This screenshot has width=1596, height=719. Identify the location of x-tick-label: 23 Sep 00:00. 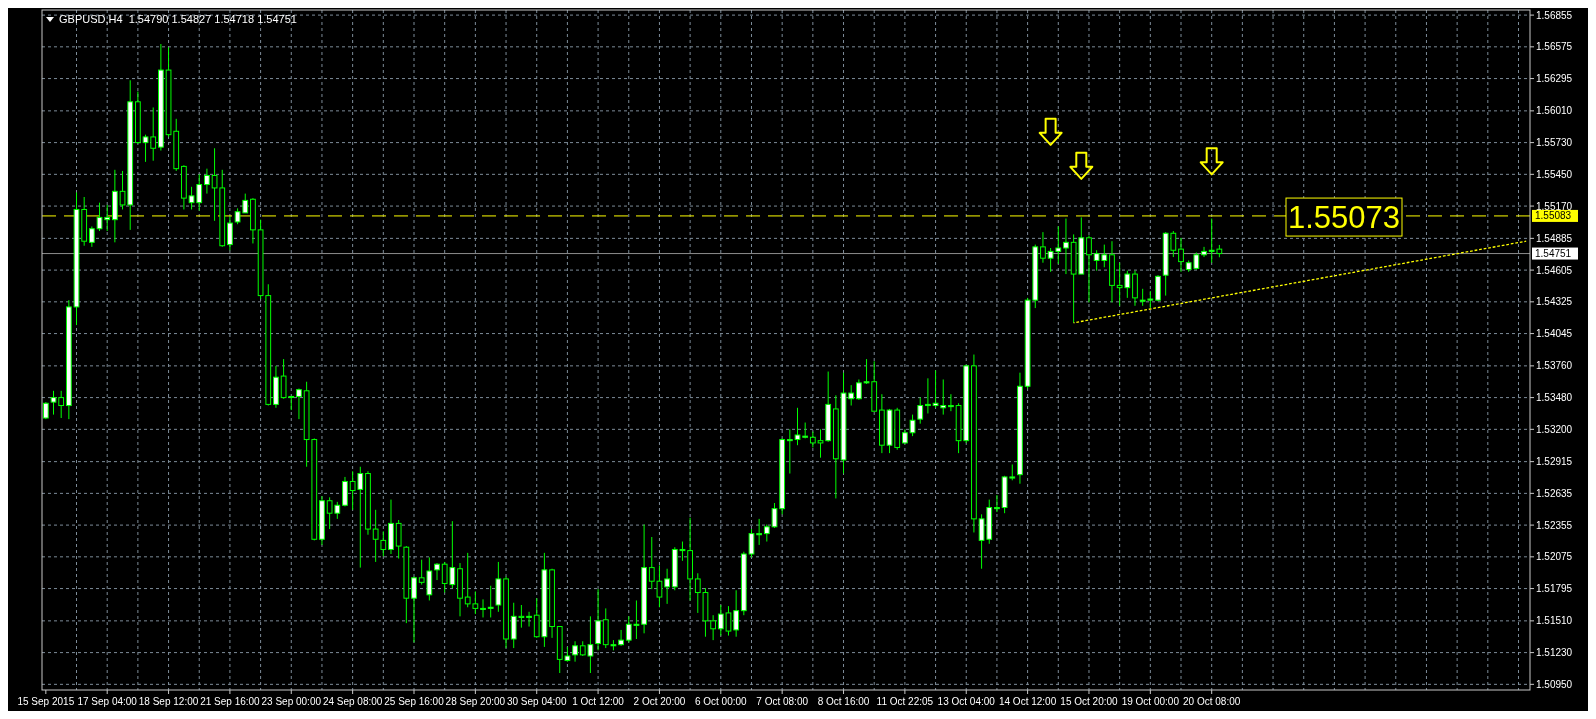
(291, 701).